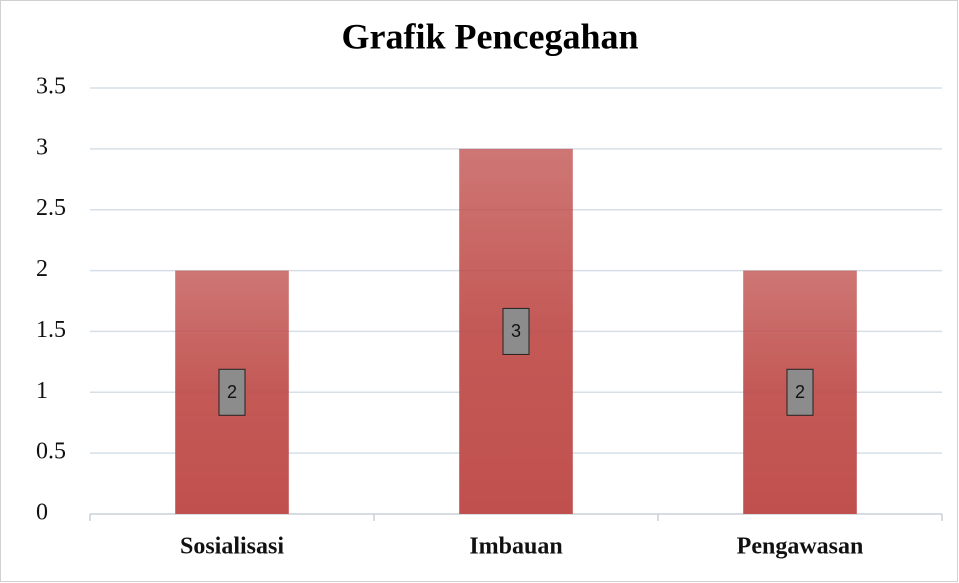 This screenshot has height=583, width=959. What do you see at coordinates (42, 391) in the screenshot?
I see `y-tick-label: 1` at bounding box center [42, 391].